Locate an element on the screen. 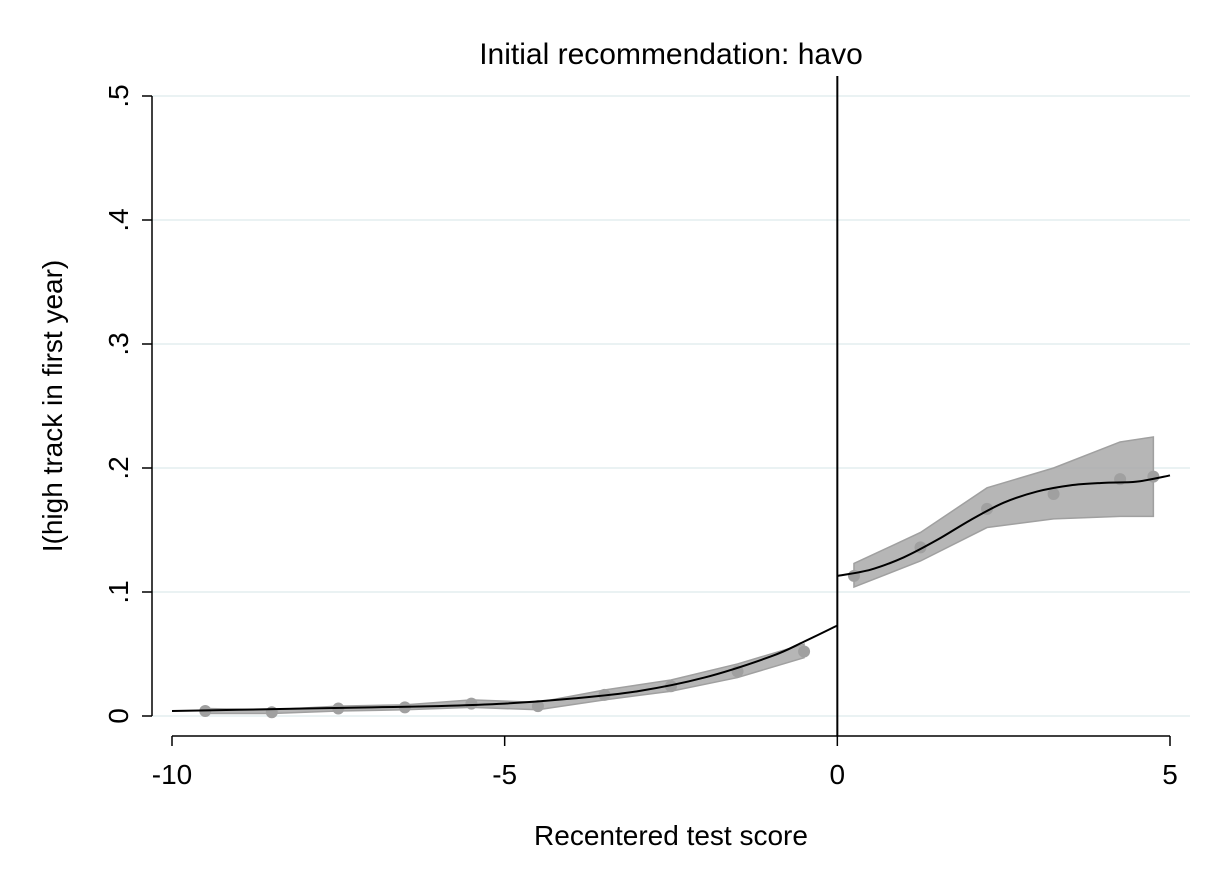 Image resolution: width=1222 pixels, height=889 pixels. fit-line-left is located at coordinates (504, 668).